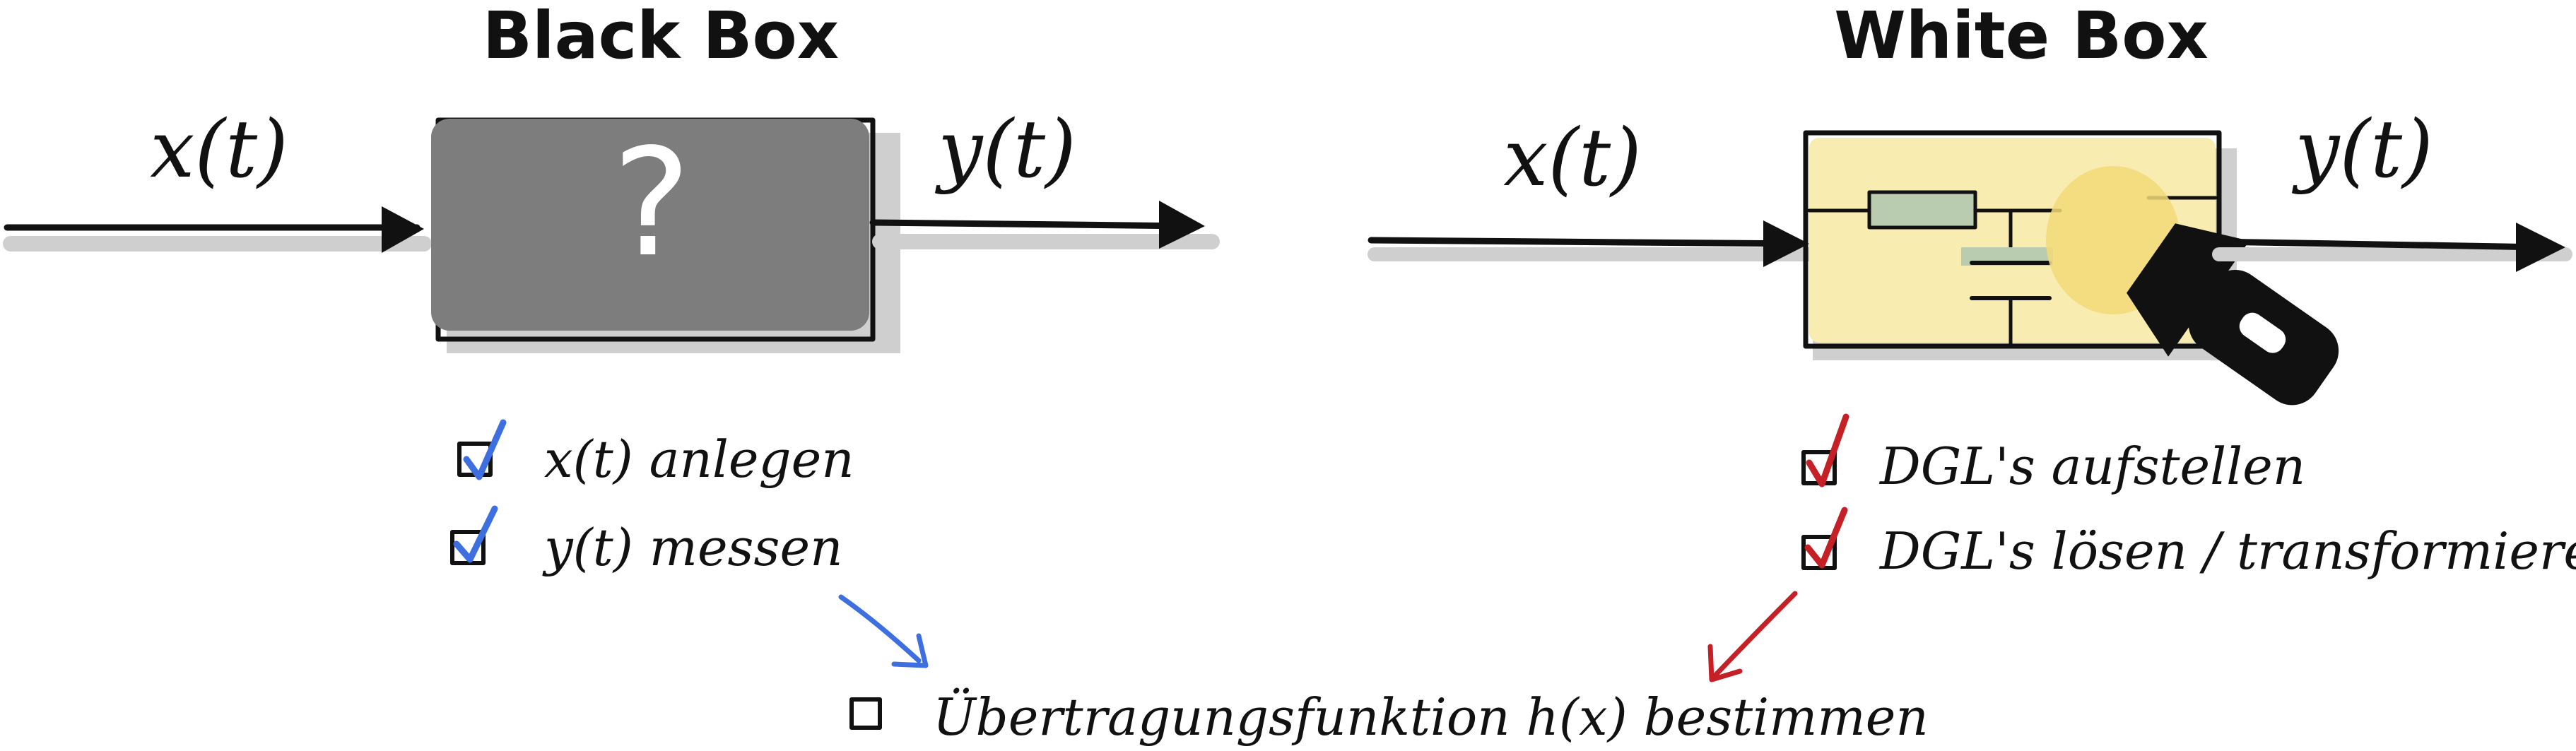 This screenshot has width=2576, height=751. Describe the element at coordinates (1754, 635) in the screenshot. I see `red-pointer-arrow` at that location.